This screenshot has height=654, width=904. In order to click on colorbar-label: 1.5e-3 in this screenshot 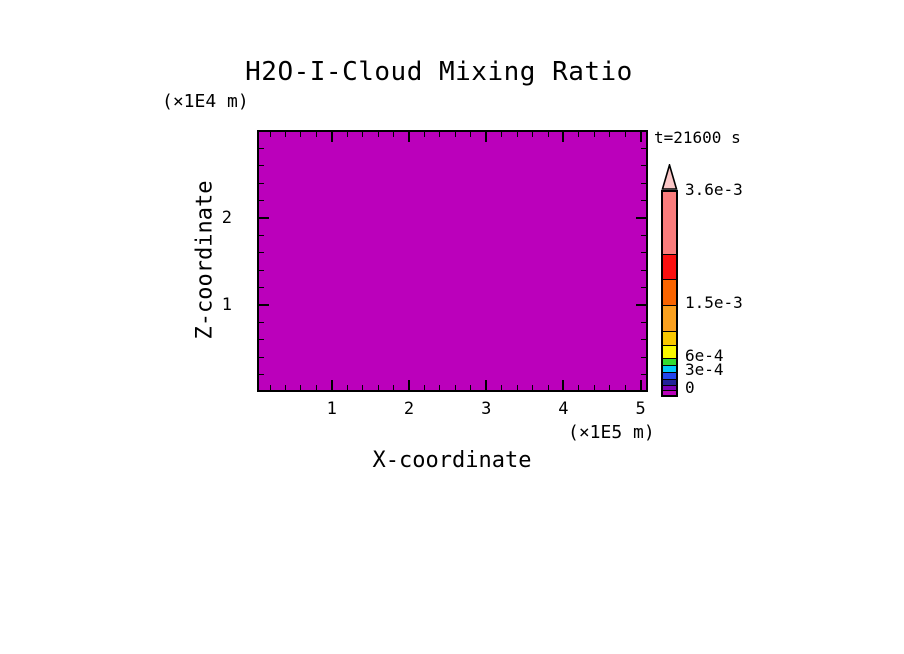, I will do `click(714, 302)`.